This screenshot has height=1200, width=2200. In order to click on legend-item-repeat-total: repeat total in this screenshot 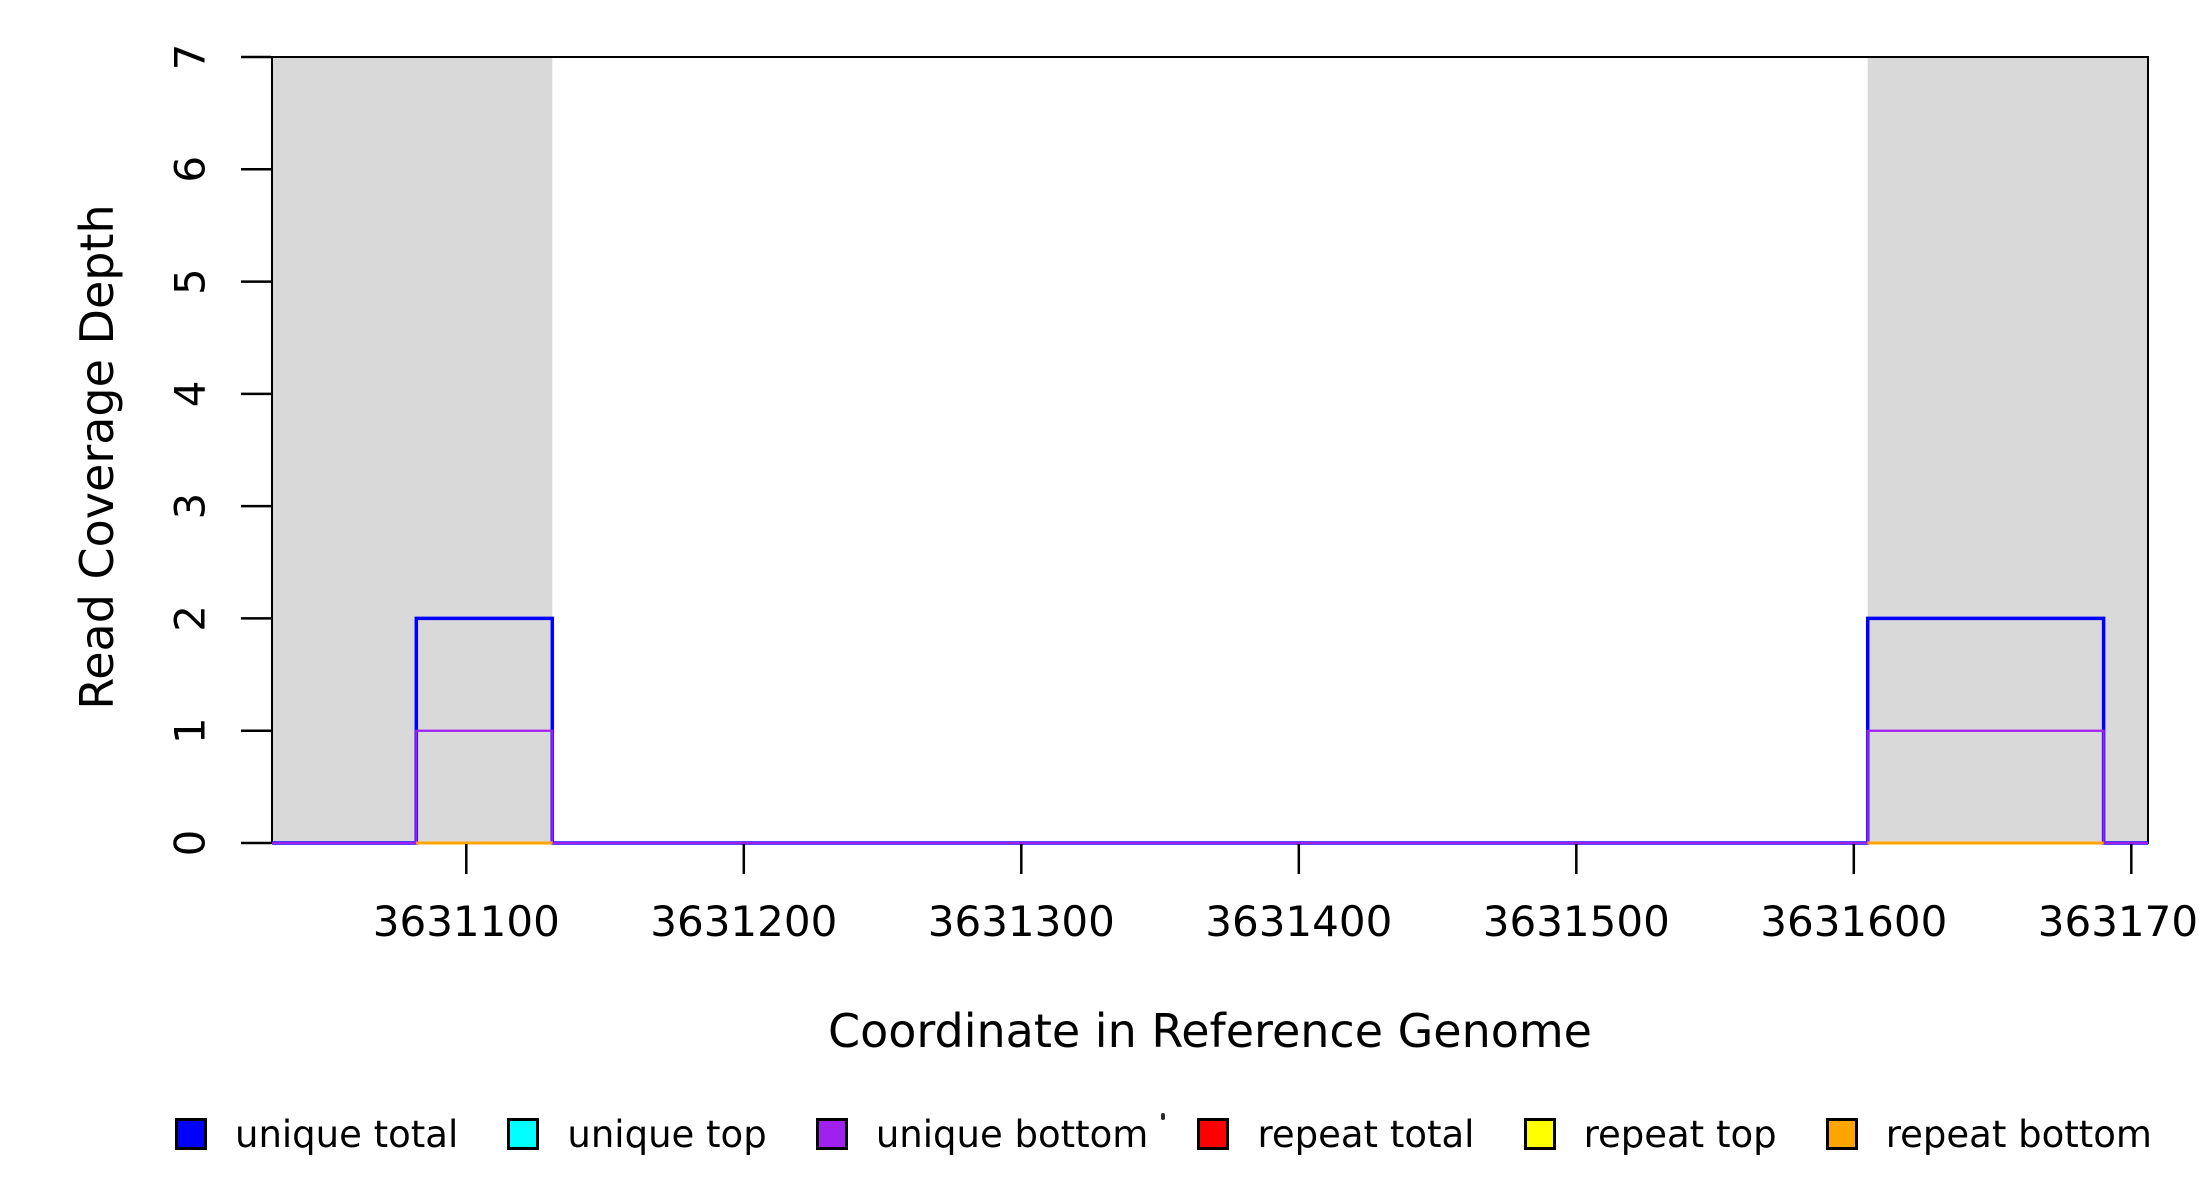, I will do `click(1335, 1134)`.